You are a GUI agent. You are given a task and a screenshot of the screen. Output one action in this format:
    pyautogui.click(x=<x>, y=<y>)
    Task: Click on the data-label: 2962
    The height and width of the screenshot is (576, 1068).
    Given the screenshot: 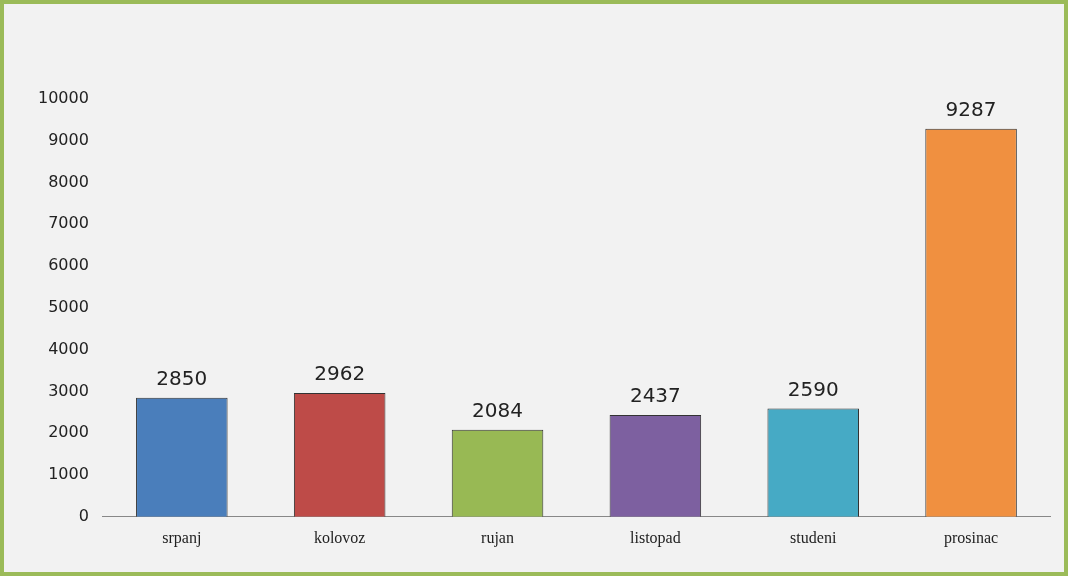 What is the action you would take?
    pyautogui.click(x=340, y=373)
    